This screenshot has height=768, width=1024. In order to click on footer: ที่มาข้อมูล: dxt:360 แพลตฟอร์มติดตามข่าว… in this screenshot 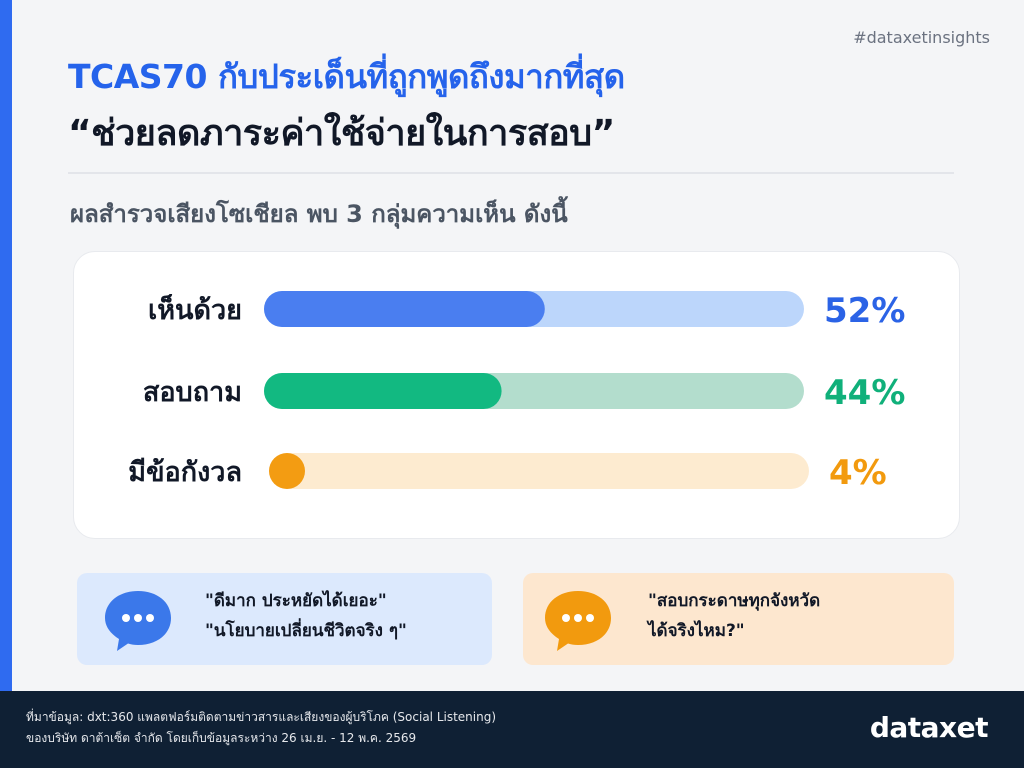, I will do `click(512, 729)`.